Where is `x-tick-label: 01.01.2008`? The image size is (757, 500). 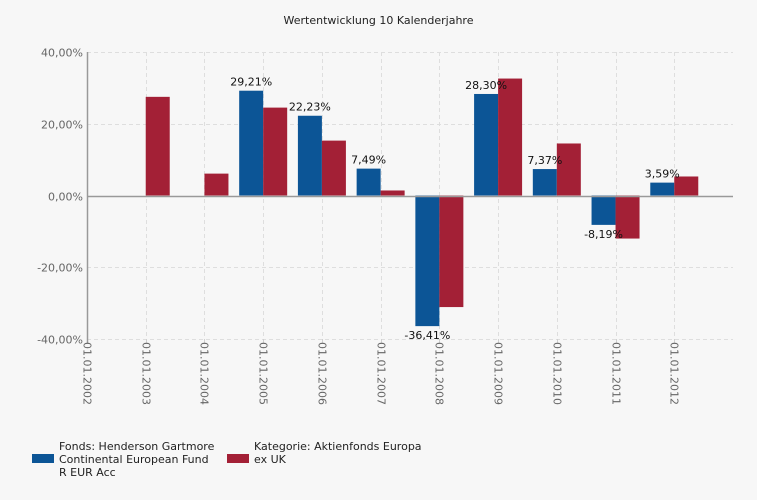
x-tick-label: 01.01.2008 is located at coordinates (439, 373).